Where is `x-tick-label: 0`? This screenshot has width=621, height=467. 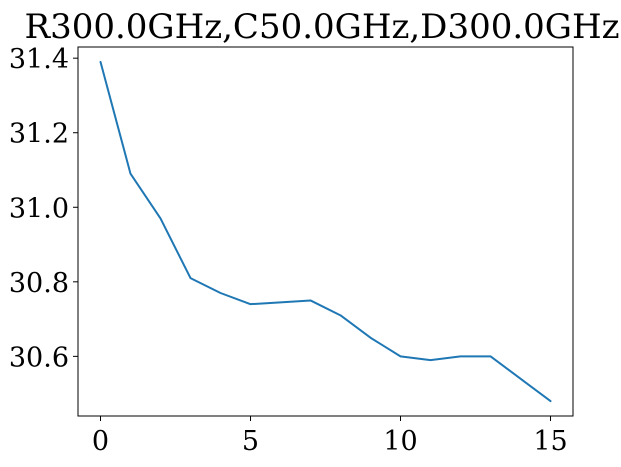 x-tick-label: 0 is located at coordinates (100, 441).